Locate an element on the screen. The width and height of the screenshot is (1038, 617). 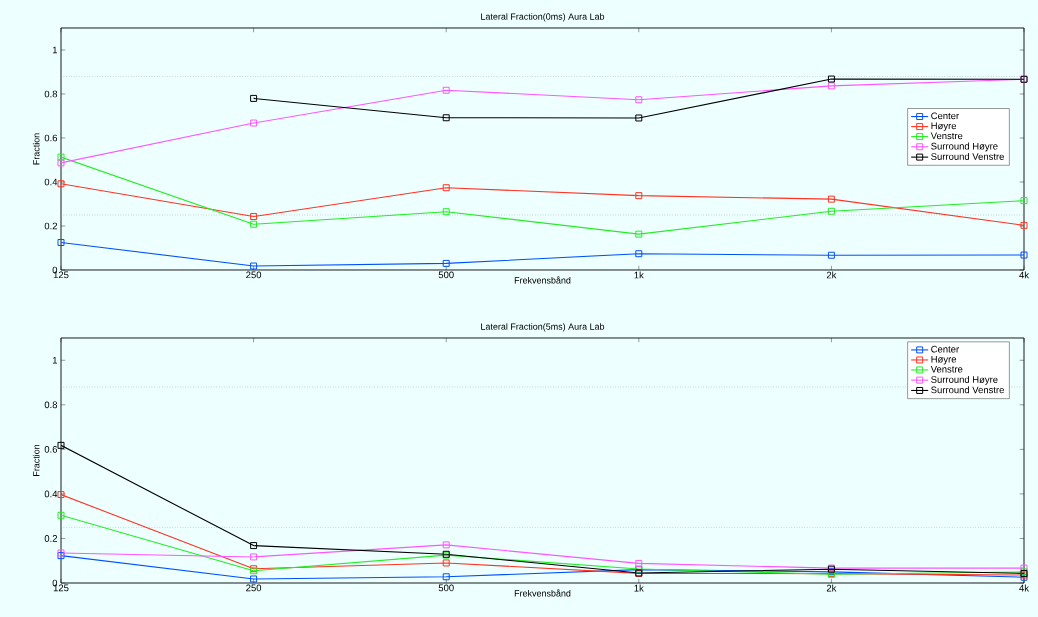
chart-title: Lateral Fraction(5ms) Aura Lab is located at coordinates (543, 327).